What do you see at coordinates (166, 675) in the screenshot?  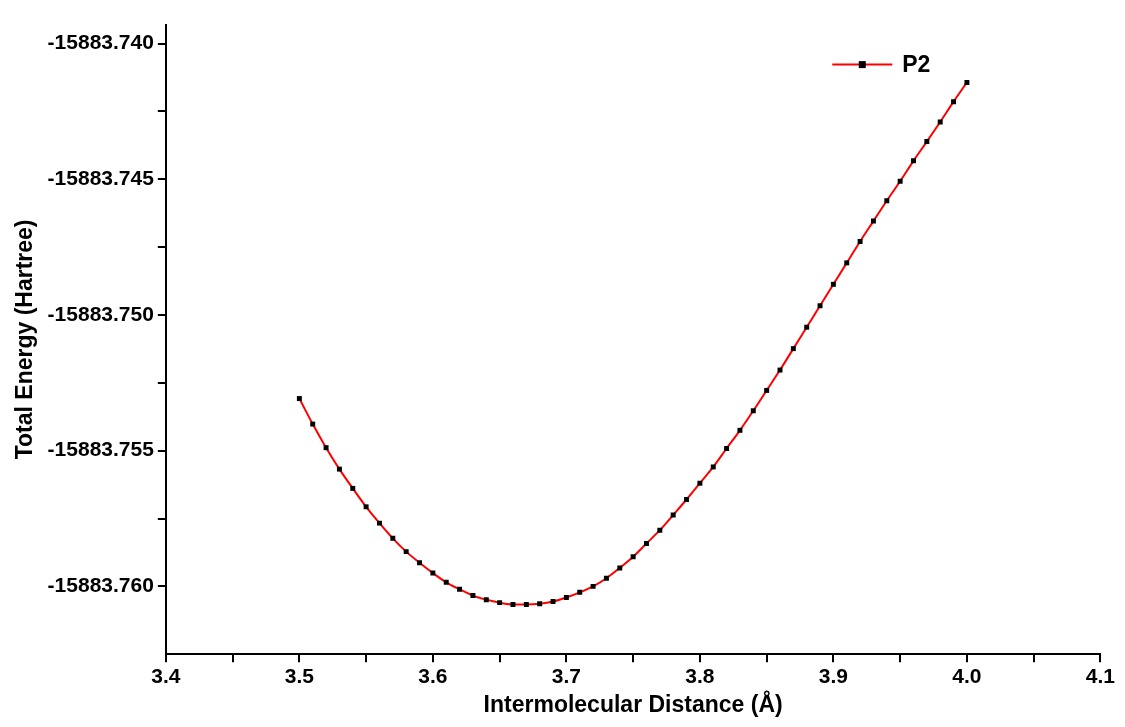 I see `x-tick-label: 3.4` at bounding box center [166, 675].